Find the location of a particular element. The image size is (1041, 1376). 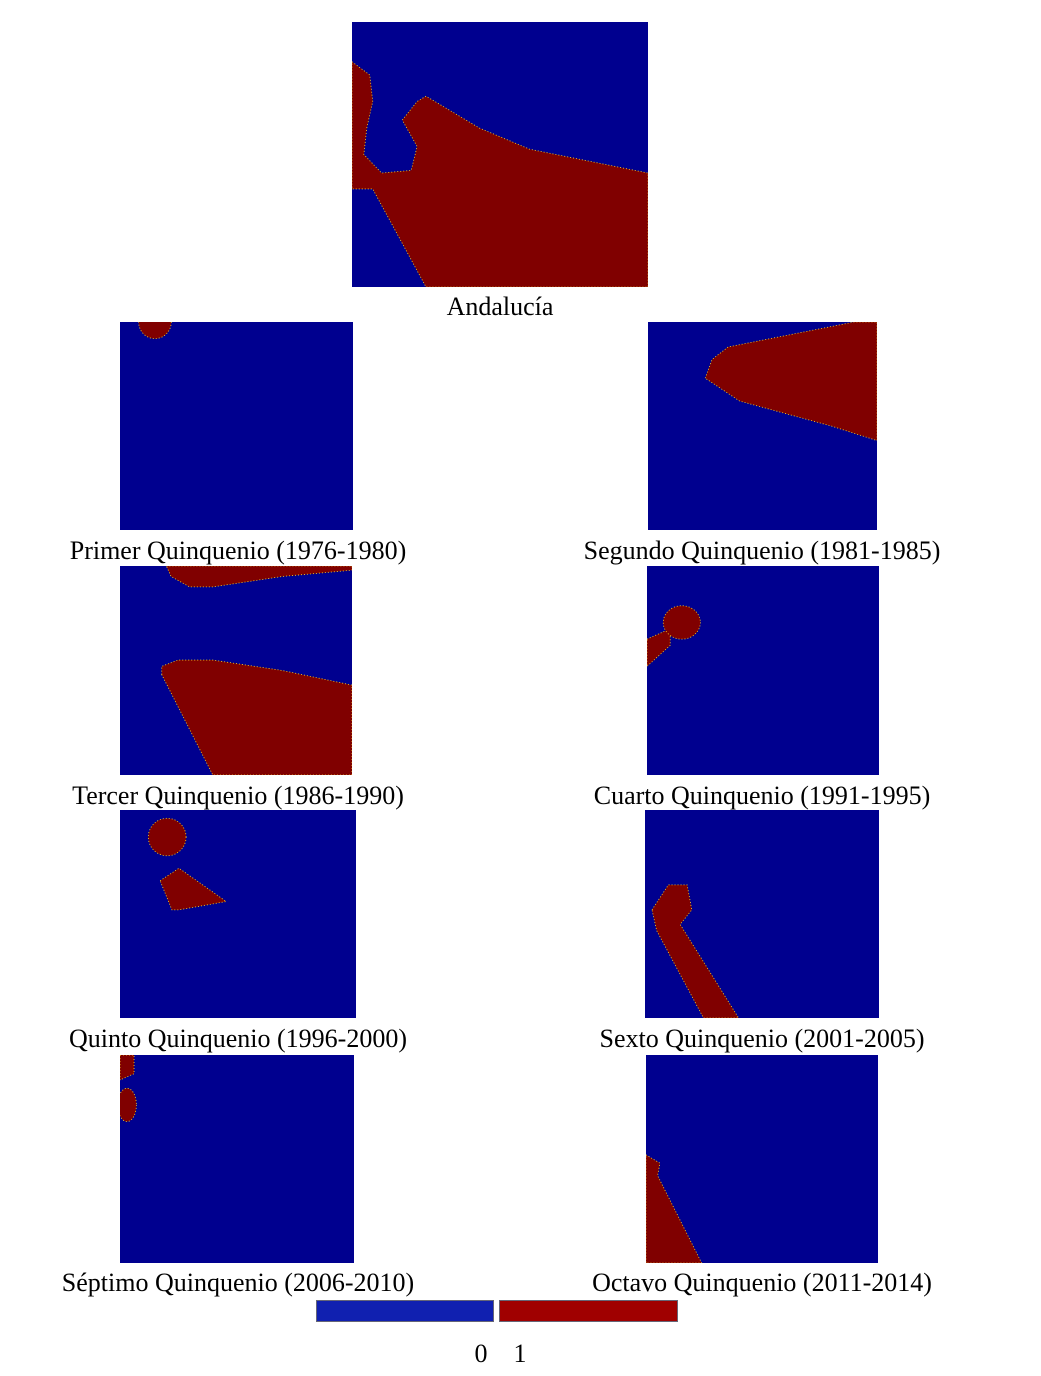

panel-label: Sexto Quinquenio (2001-2005) is located at coordinates (762, 1038).